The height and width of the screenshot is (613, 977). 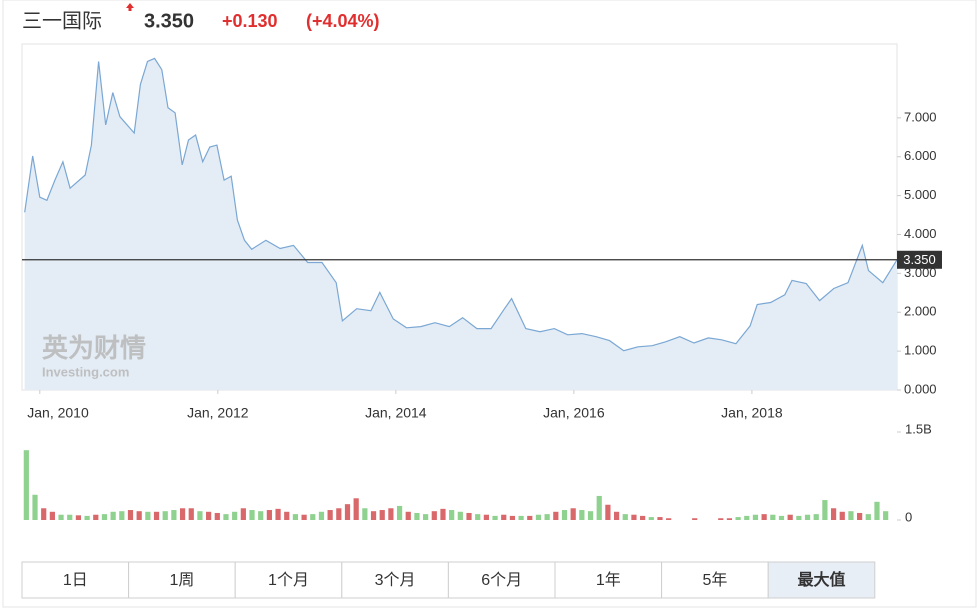 I want to click on range-button: 1周, so click(x=182, y=580).